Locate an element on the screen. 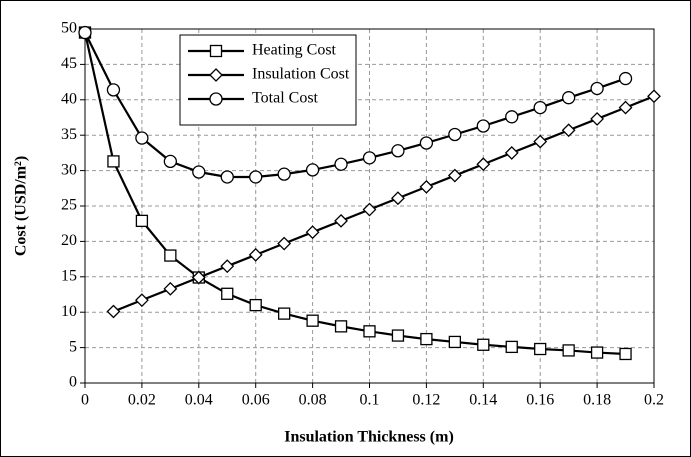 Image resolution: width=691 pixels, height=457 pixels. legend-label: Total Cost is located at coordinates (285, 98).